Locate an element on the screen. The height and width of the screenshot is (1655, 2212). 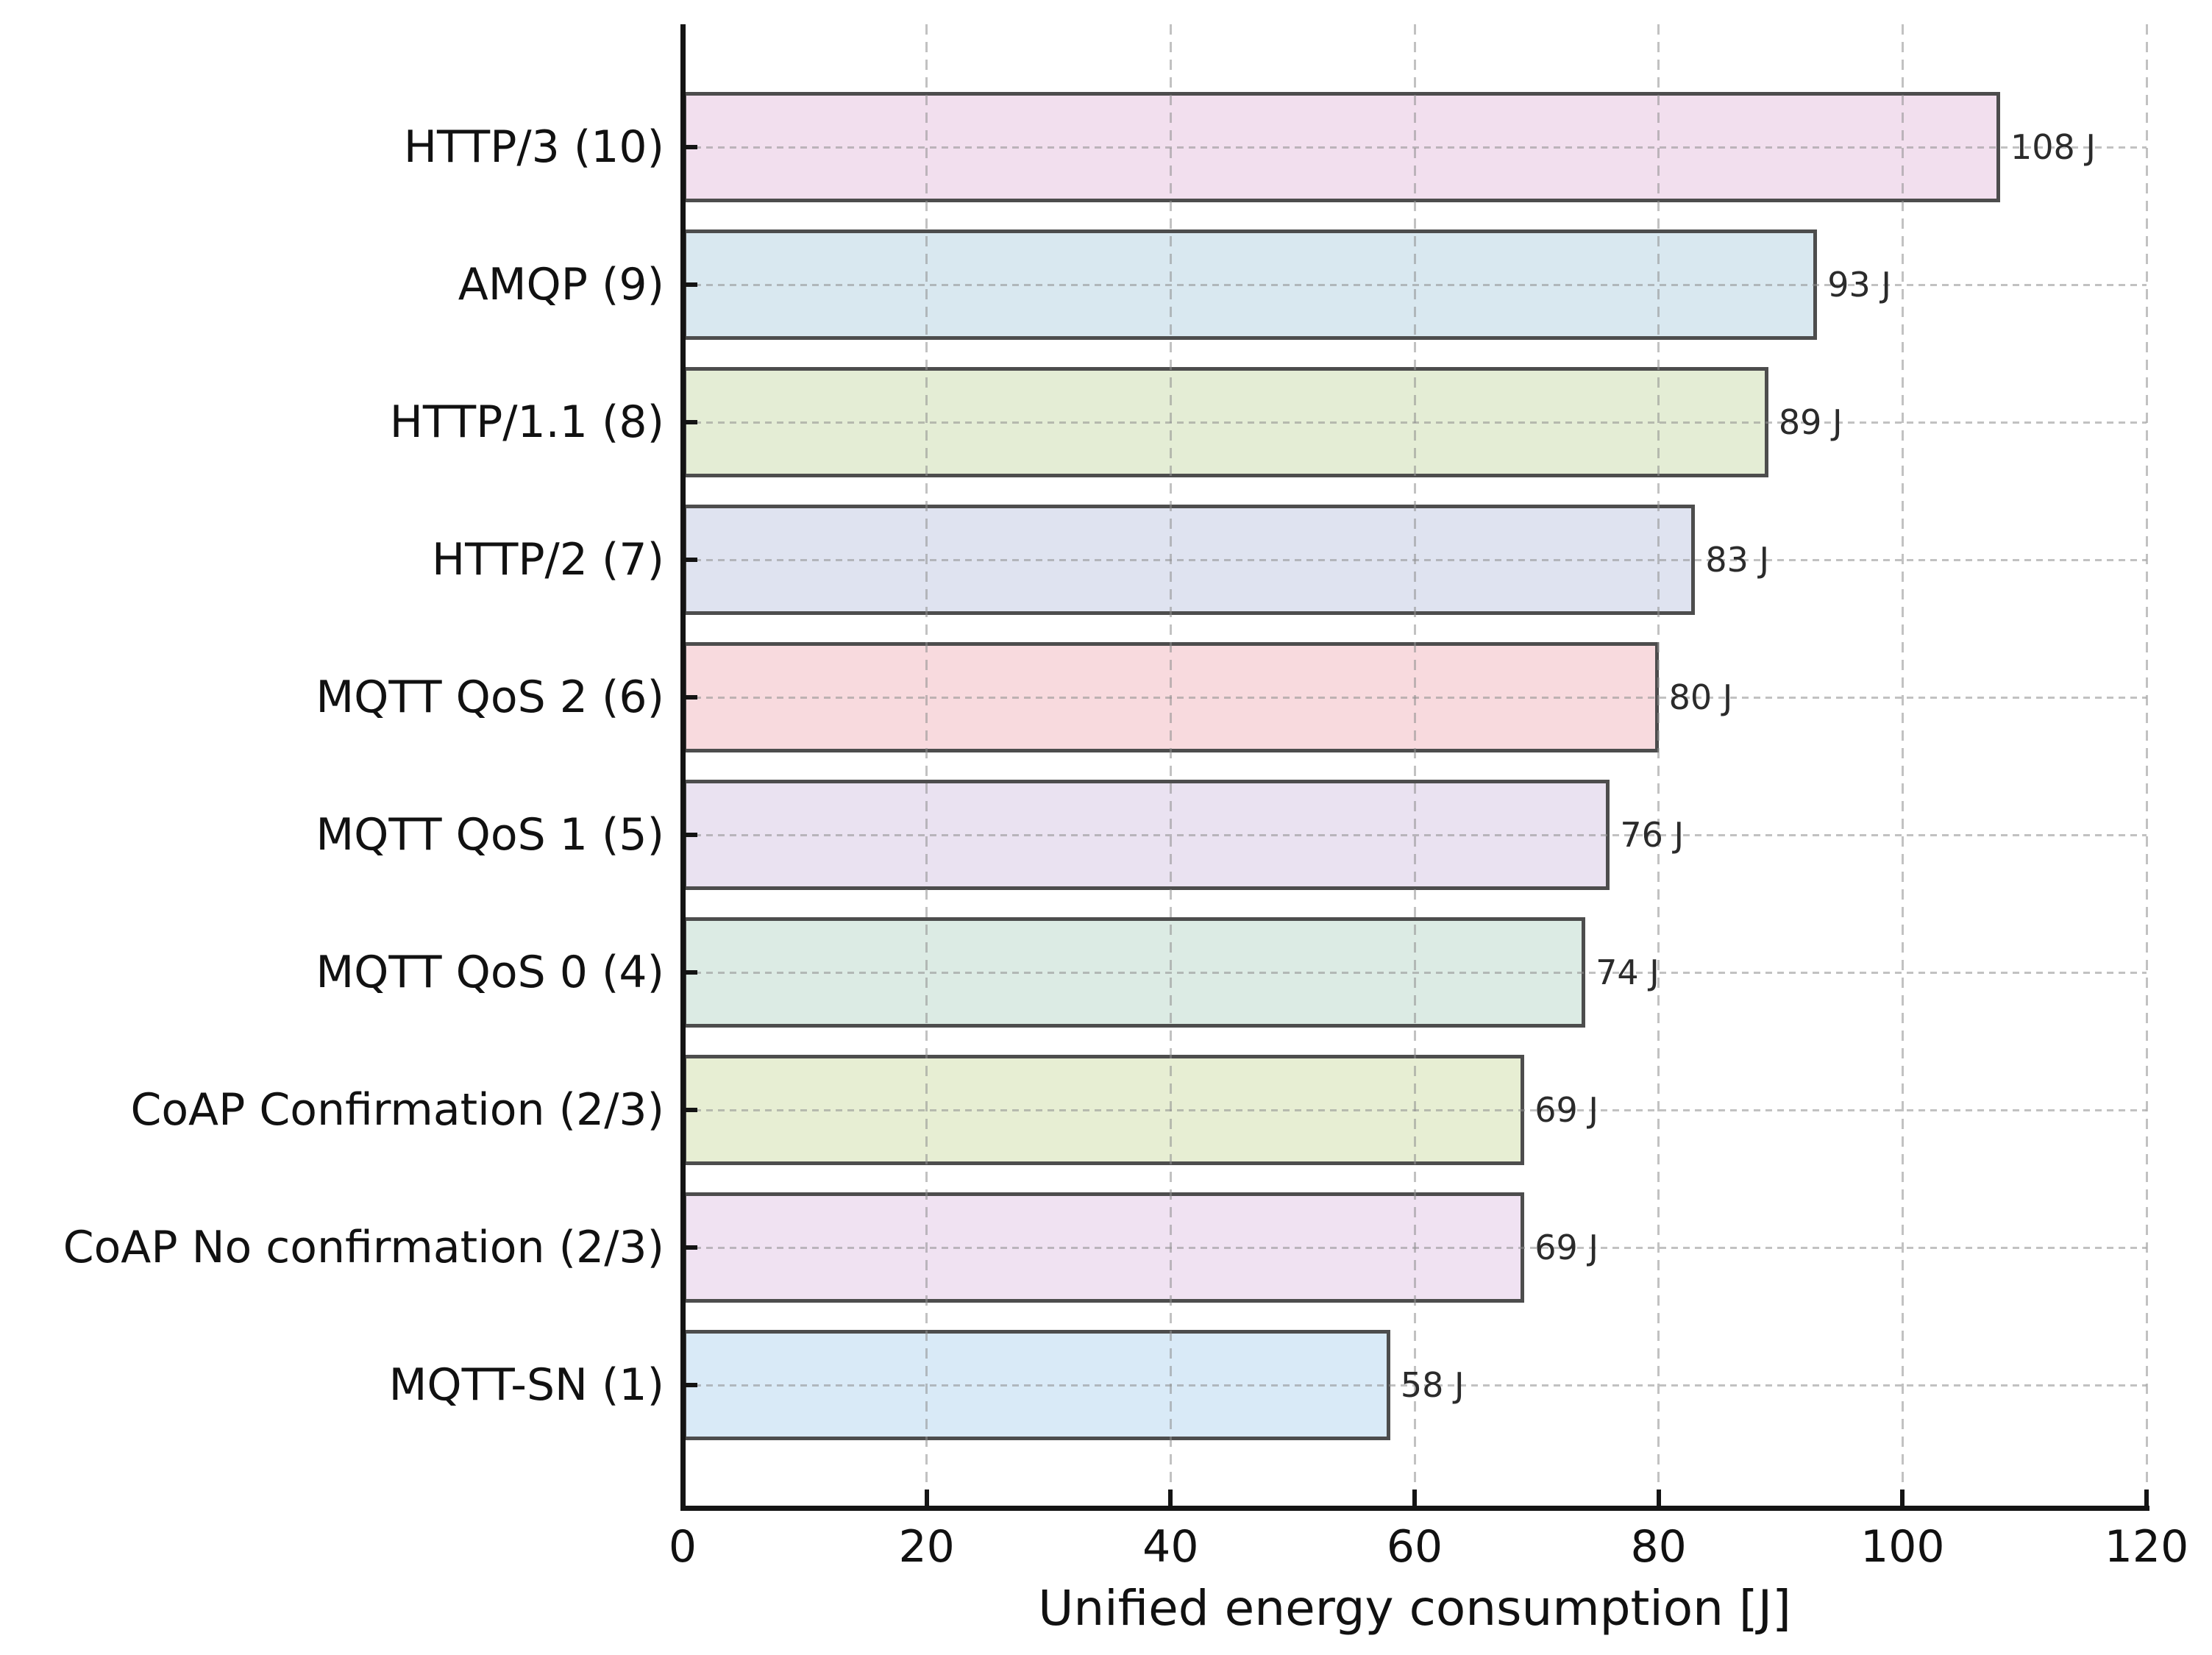
category-label: HTTP/1.1 (8) is located at coordinates (526, 422).